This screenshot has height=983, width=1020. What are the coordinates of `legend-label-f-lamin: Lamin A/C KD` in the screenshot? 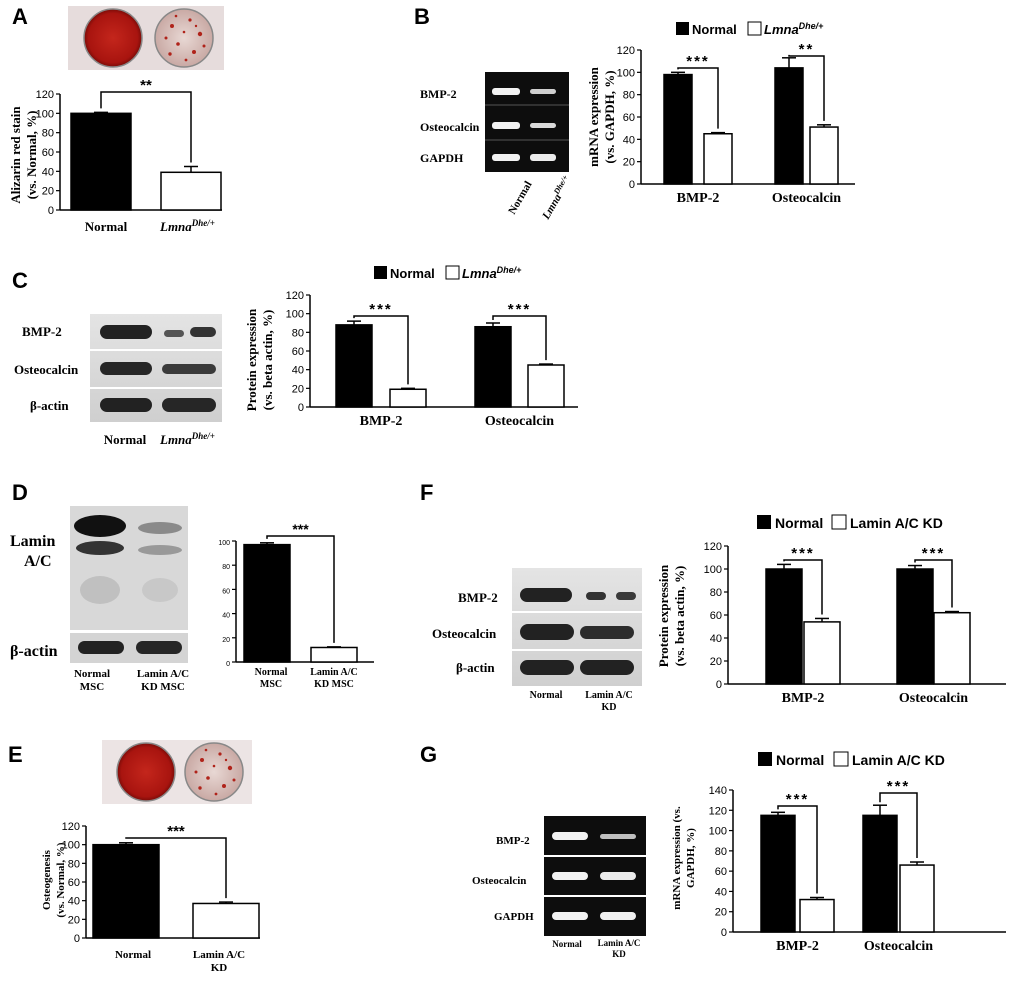 It's located at (896, 523).